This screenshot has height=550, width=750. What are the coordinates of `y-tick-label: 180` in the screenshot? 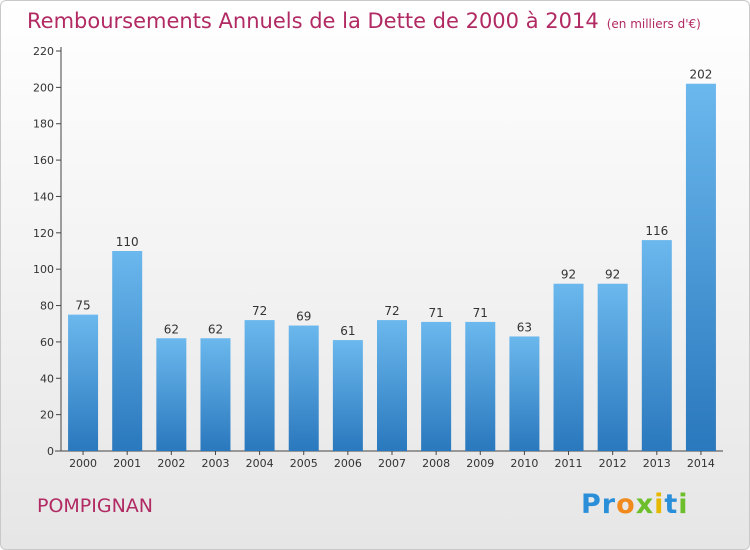 It's located at (43, 124).